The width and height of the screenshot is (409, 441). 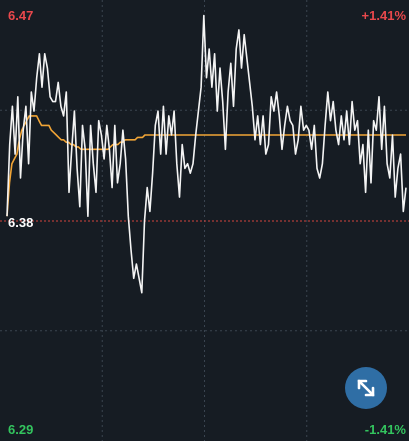 I want to click on expand-arrows-icon, so click(x=366, y=388).